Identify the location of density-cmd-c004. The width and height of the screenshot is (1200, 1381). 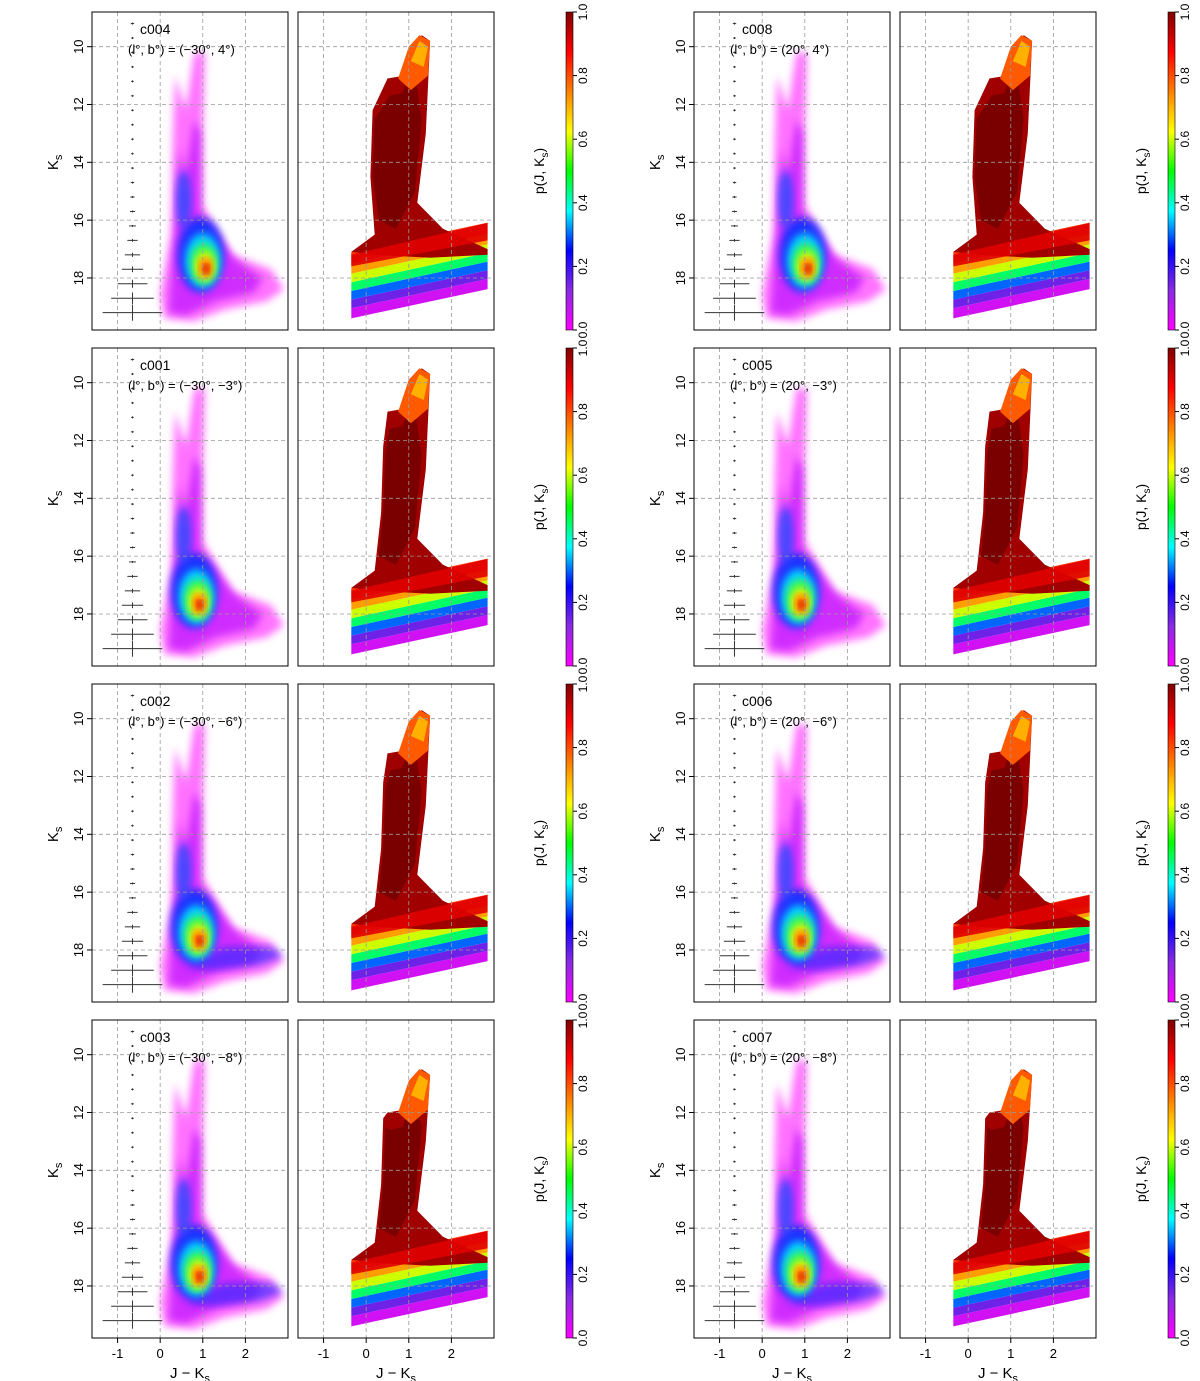
(190, 171).